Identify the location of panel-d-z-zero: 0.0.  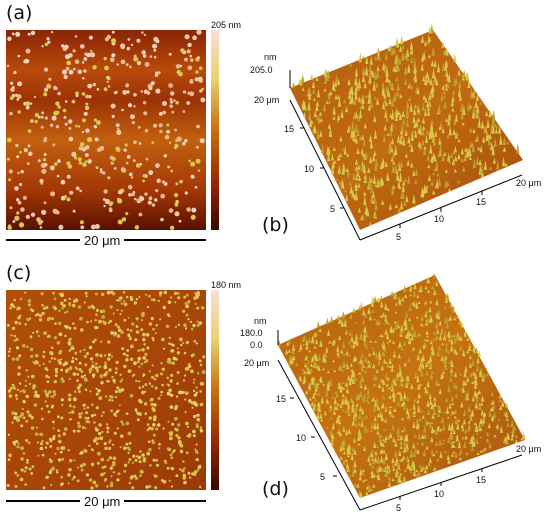
(256, 345).